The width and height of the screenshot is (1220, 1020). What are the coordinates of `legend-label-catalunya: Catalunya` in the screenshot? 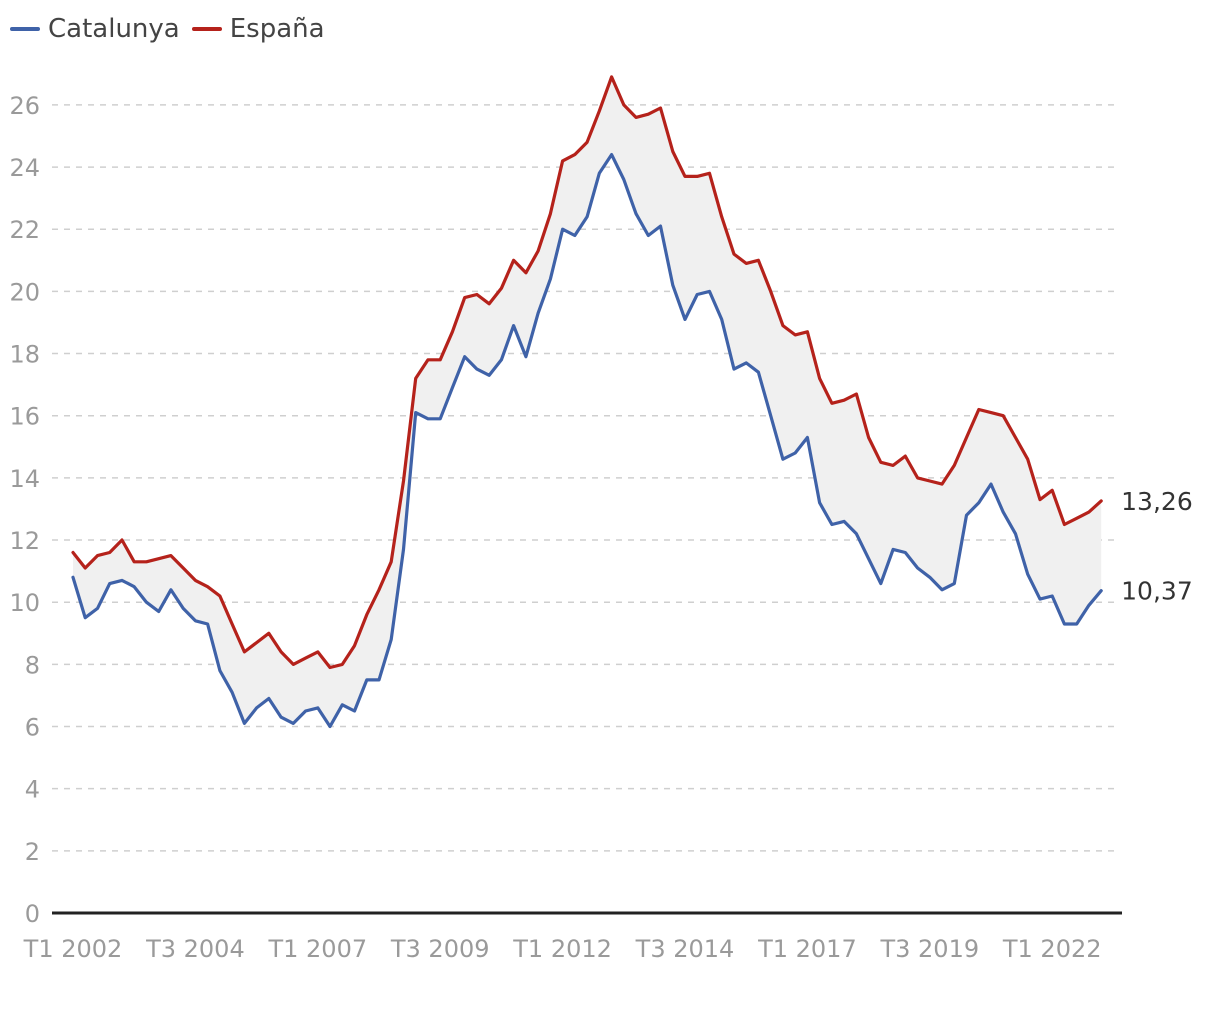 It's located at (114, 29).